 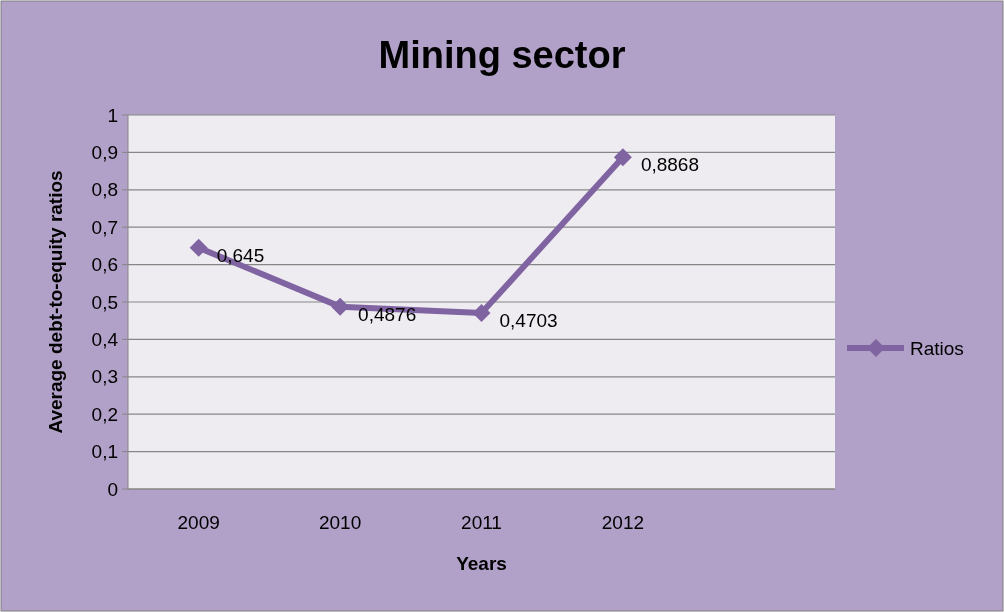 I want to click on x-tick-label: 2011, so click(x=481, y=522).